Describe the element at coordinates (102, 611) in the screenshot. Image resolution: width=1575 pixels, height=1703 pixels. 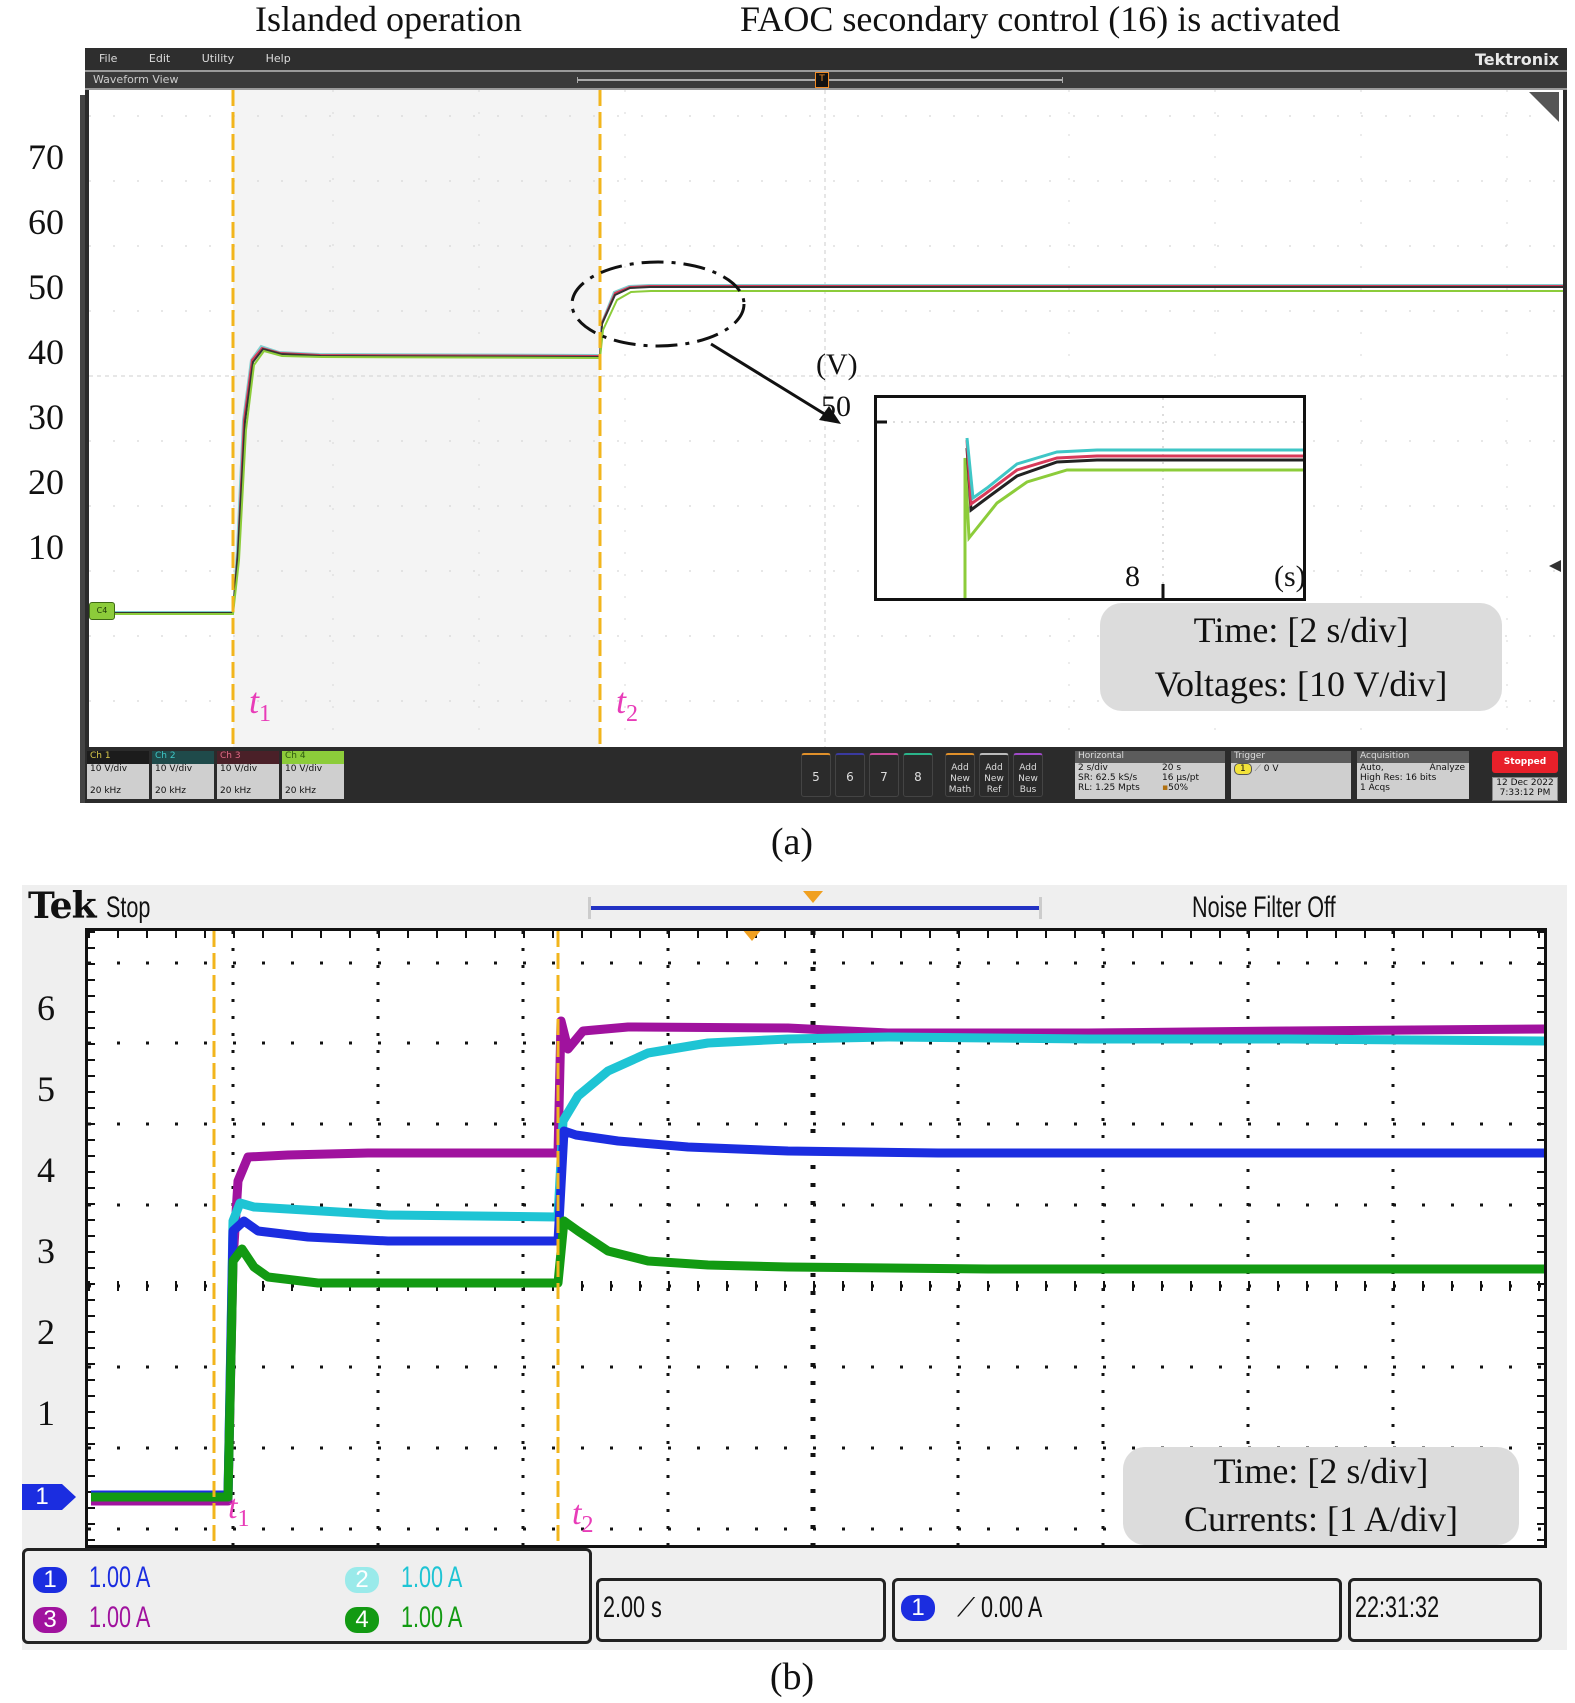
I see `ch4-ground-marker: C4` at that location.